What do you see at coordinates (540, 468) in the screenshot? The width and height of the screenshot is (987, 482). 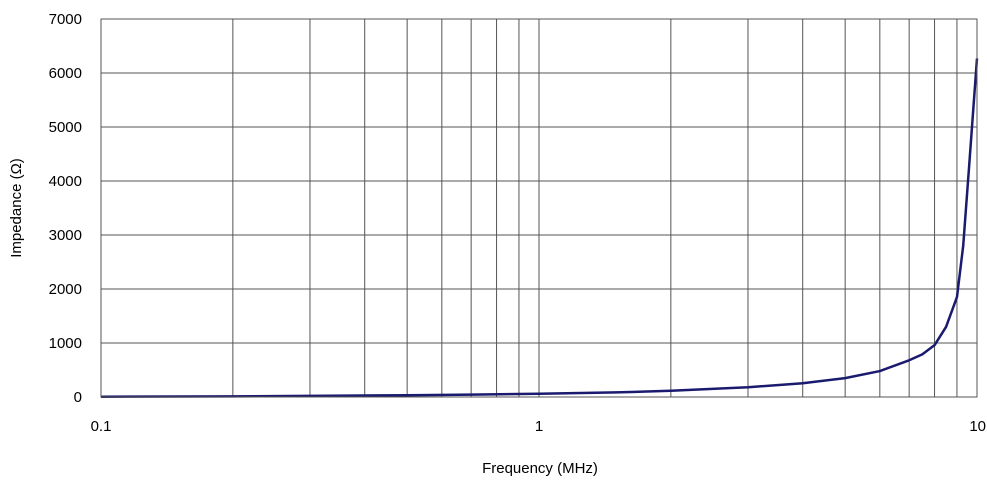 I see `x-axis-title: Frequency (MHz)` at bounding box center [540, 468].